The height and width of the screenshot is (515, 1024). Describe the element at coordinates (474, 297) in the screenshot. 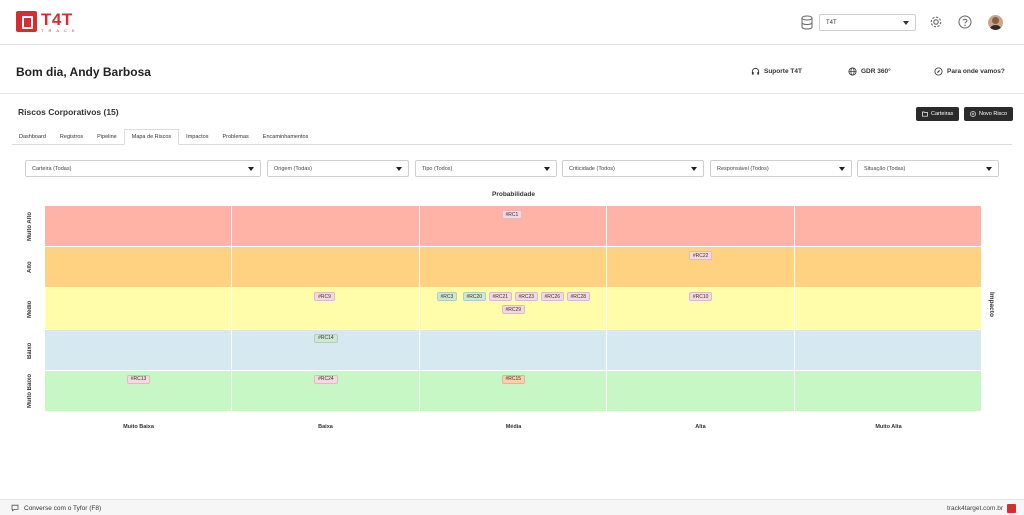

I see `risk-chip: #RC20` at that location.